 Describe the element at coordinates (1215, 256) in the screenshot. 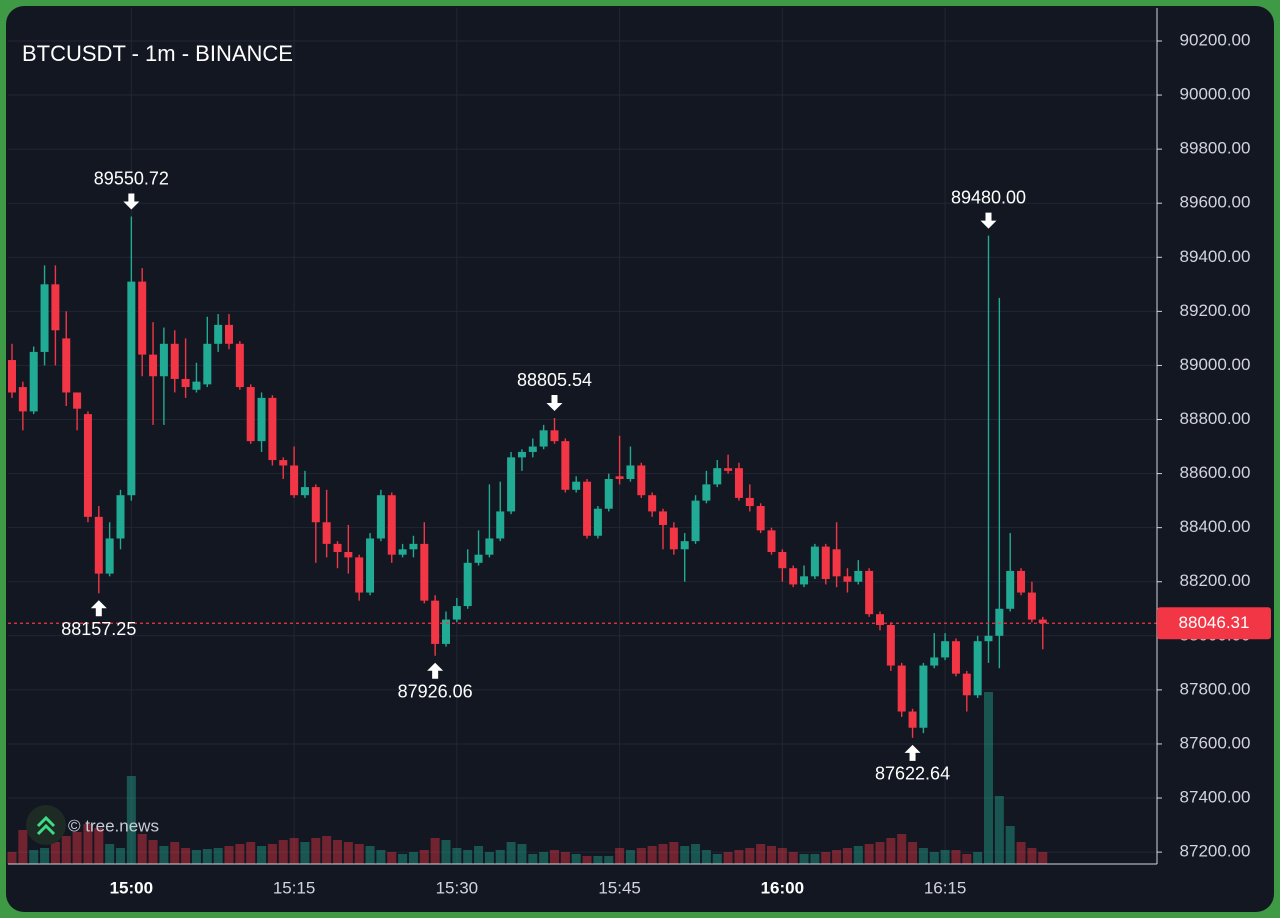

I see `y-tick-label: 89400.00` at that location.